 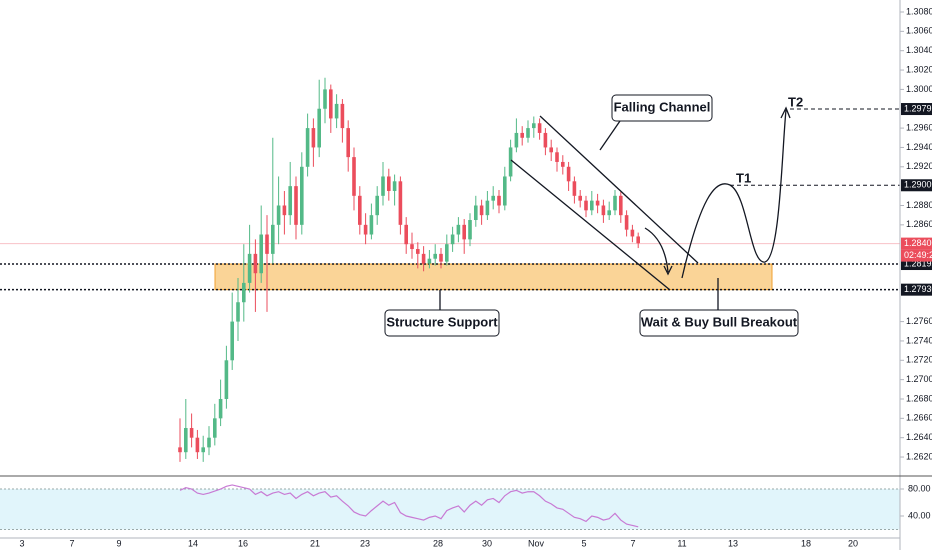 What do you see at coordinates (919, 50) in the screenshot?
I see `y-tick-label: 1.30400` at bounding box center [919, 50].